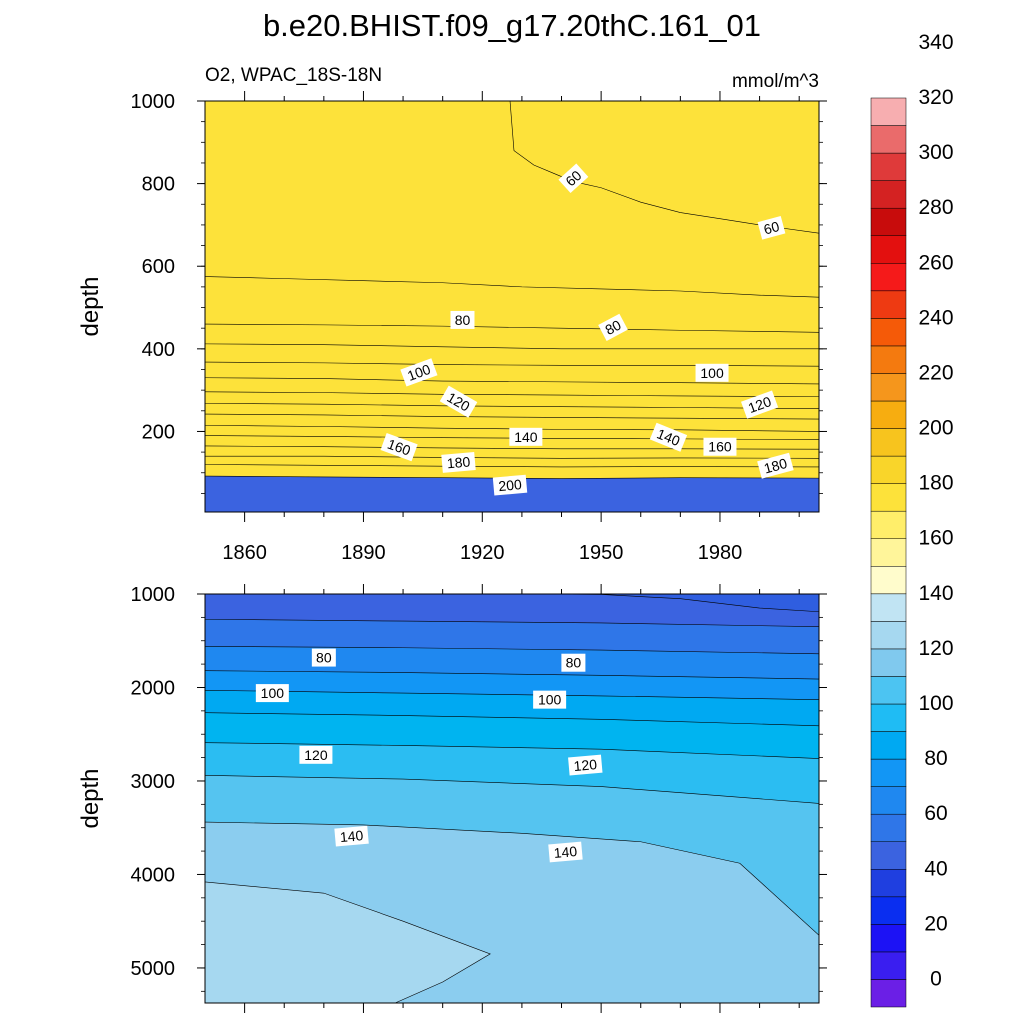  I want to click on colorbar-tick-label: 140, so click(935, 593).